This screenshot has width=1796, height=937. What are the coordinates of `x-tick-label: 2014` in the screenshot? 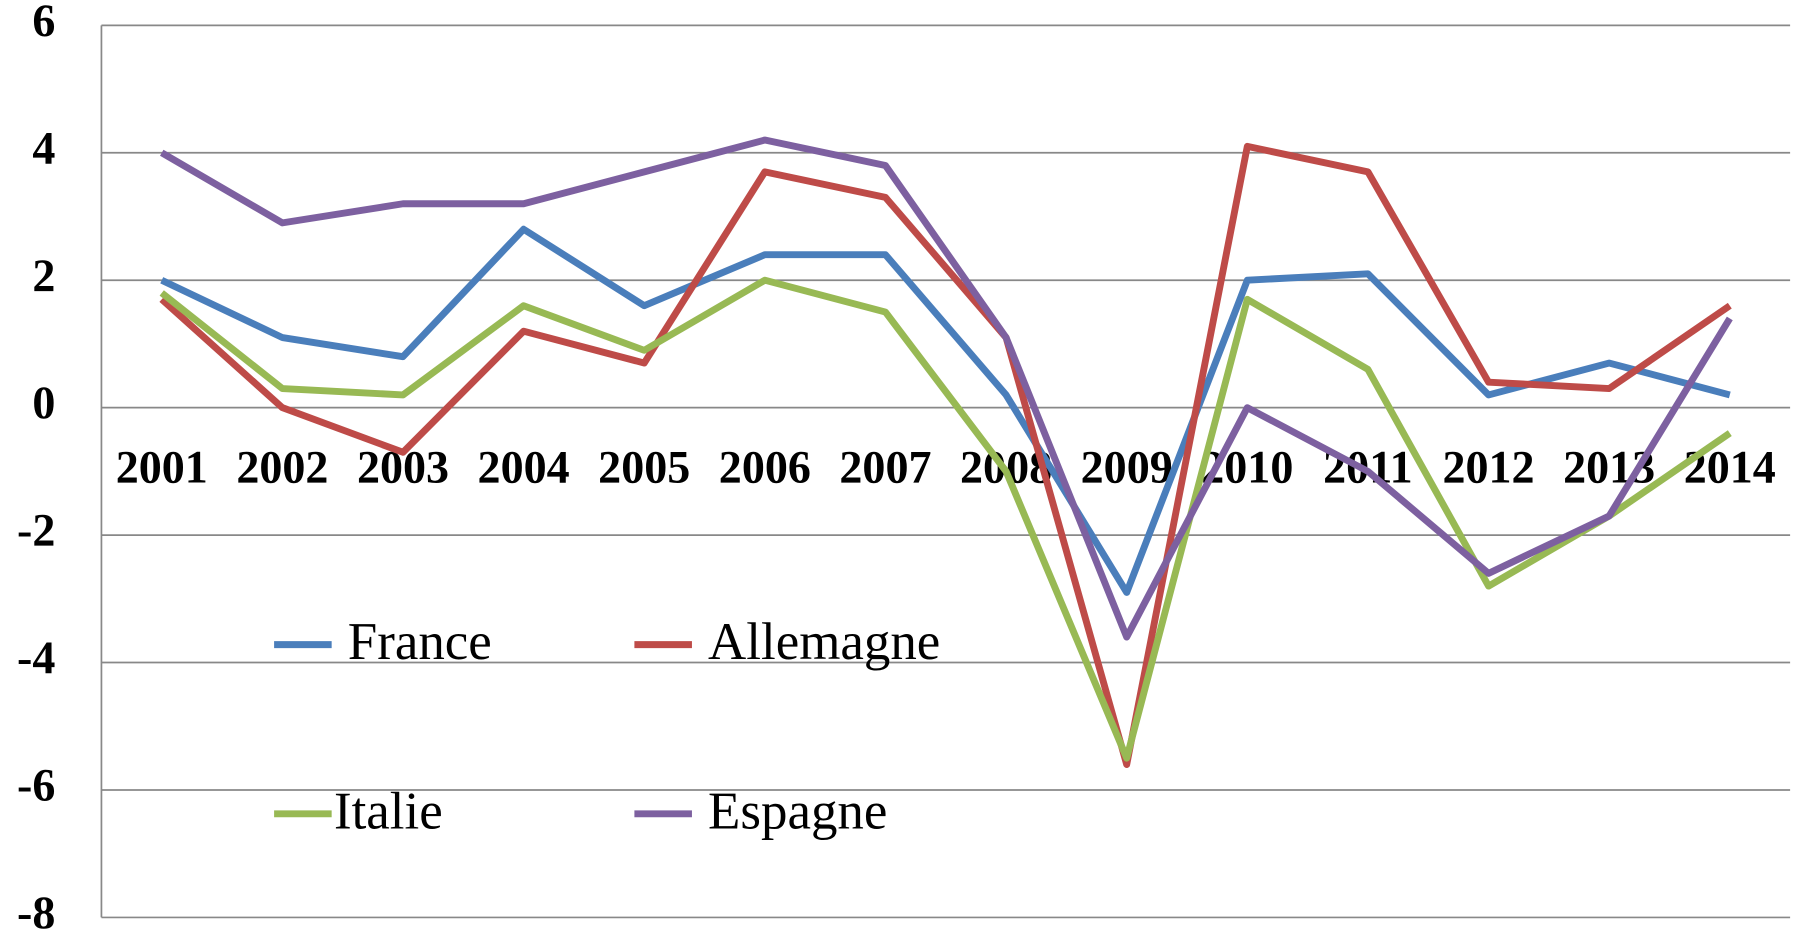 It's located at (1730, 467).